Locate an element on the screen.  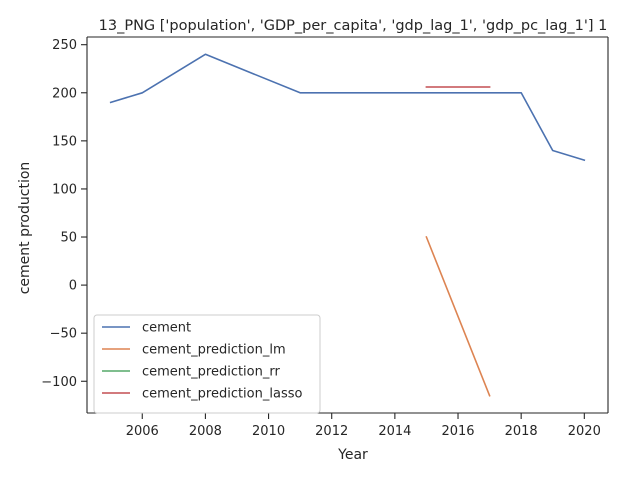
legend-box is located at coordinates (207, 364).